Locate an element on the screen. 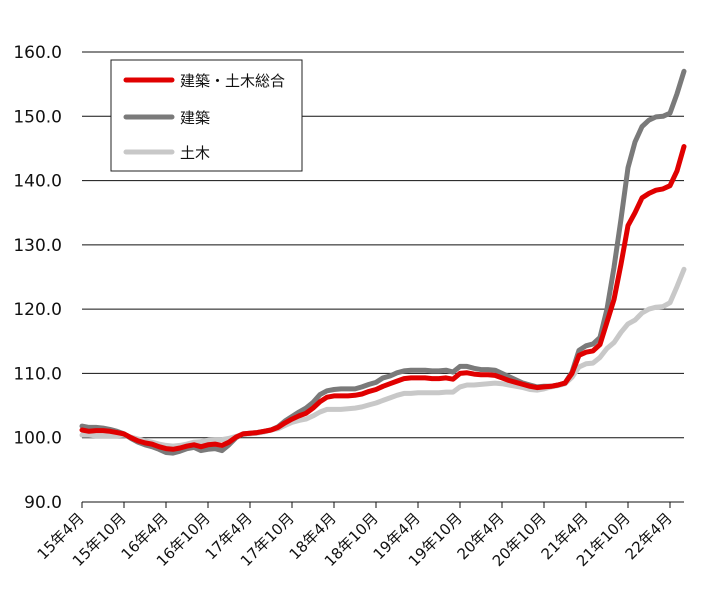  legend-label-building: 建築 is located at coordinates (195, 118).